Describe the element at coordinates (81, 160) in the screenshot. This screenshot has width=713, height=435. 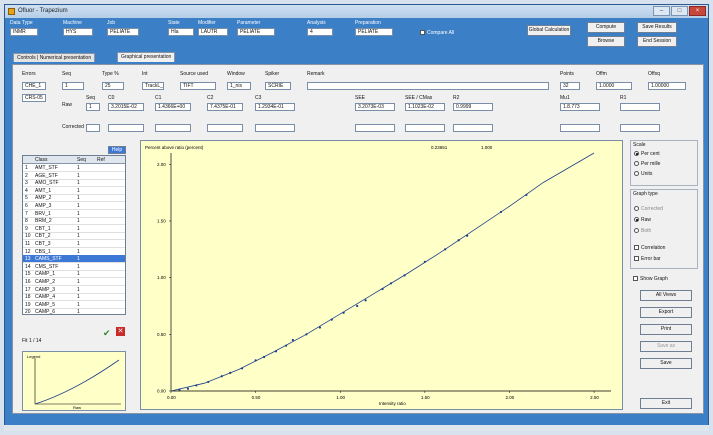
I see `header-seq: Seq` at that location.